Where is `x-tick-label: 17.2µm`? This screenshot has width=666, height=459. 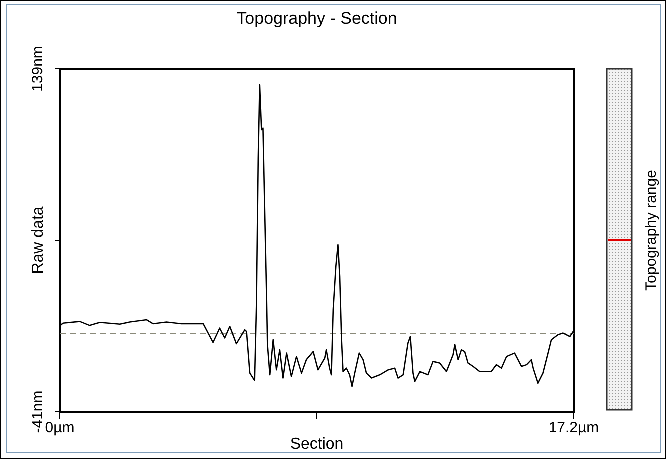
x-tick-label: 17.2µm is located at coordinates (574, 428).